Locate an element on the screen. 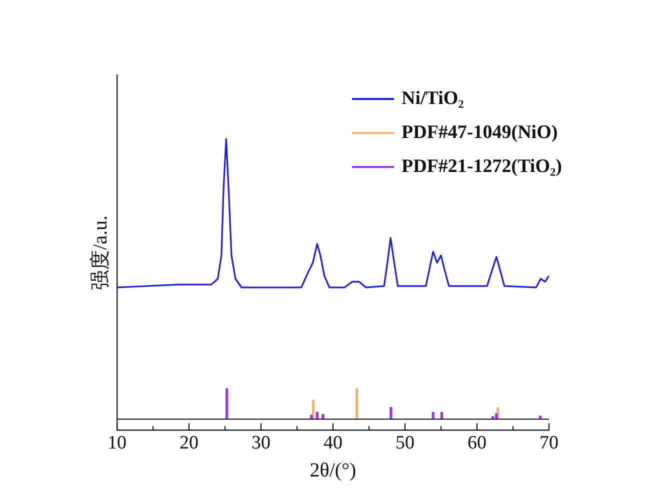 The height and width of the screenshot is (499, 650). x-tick-label: 70 is located at coordinates (549, 443).